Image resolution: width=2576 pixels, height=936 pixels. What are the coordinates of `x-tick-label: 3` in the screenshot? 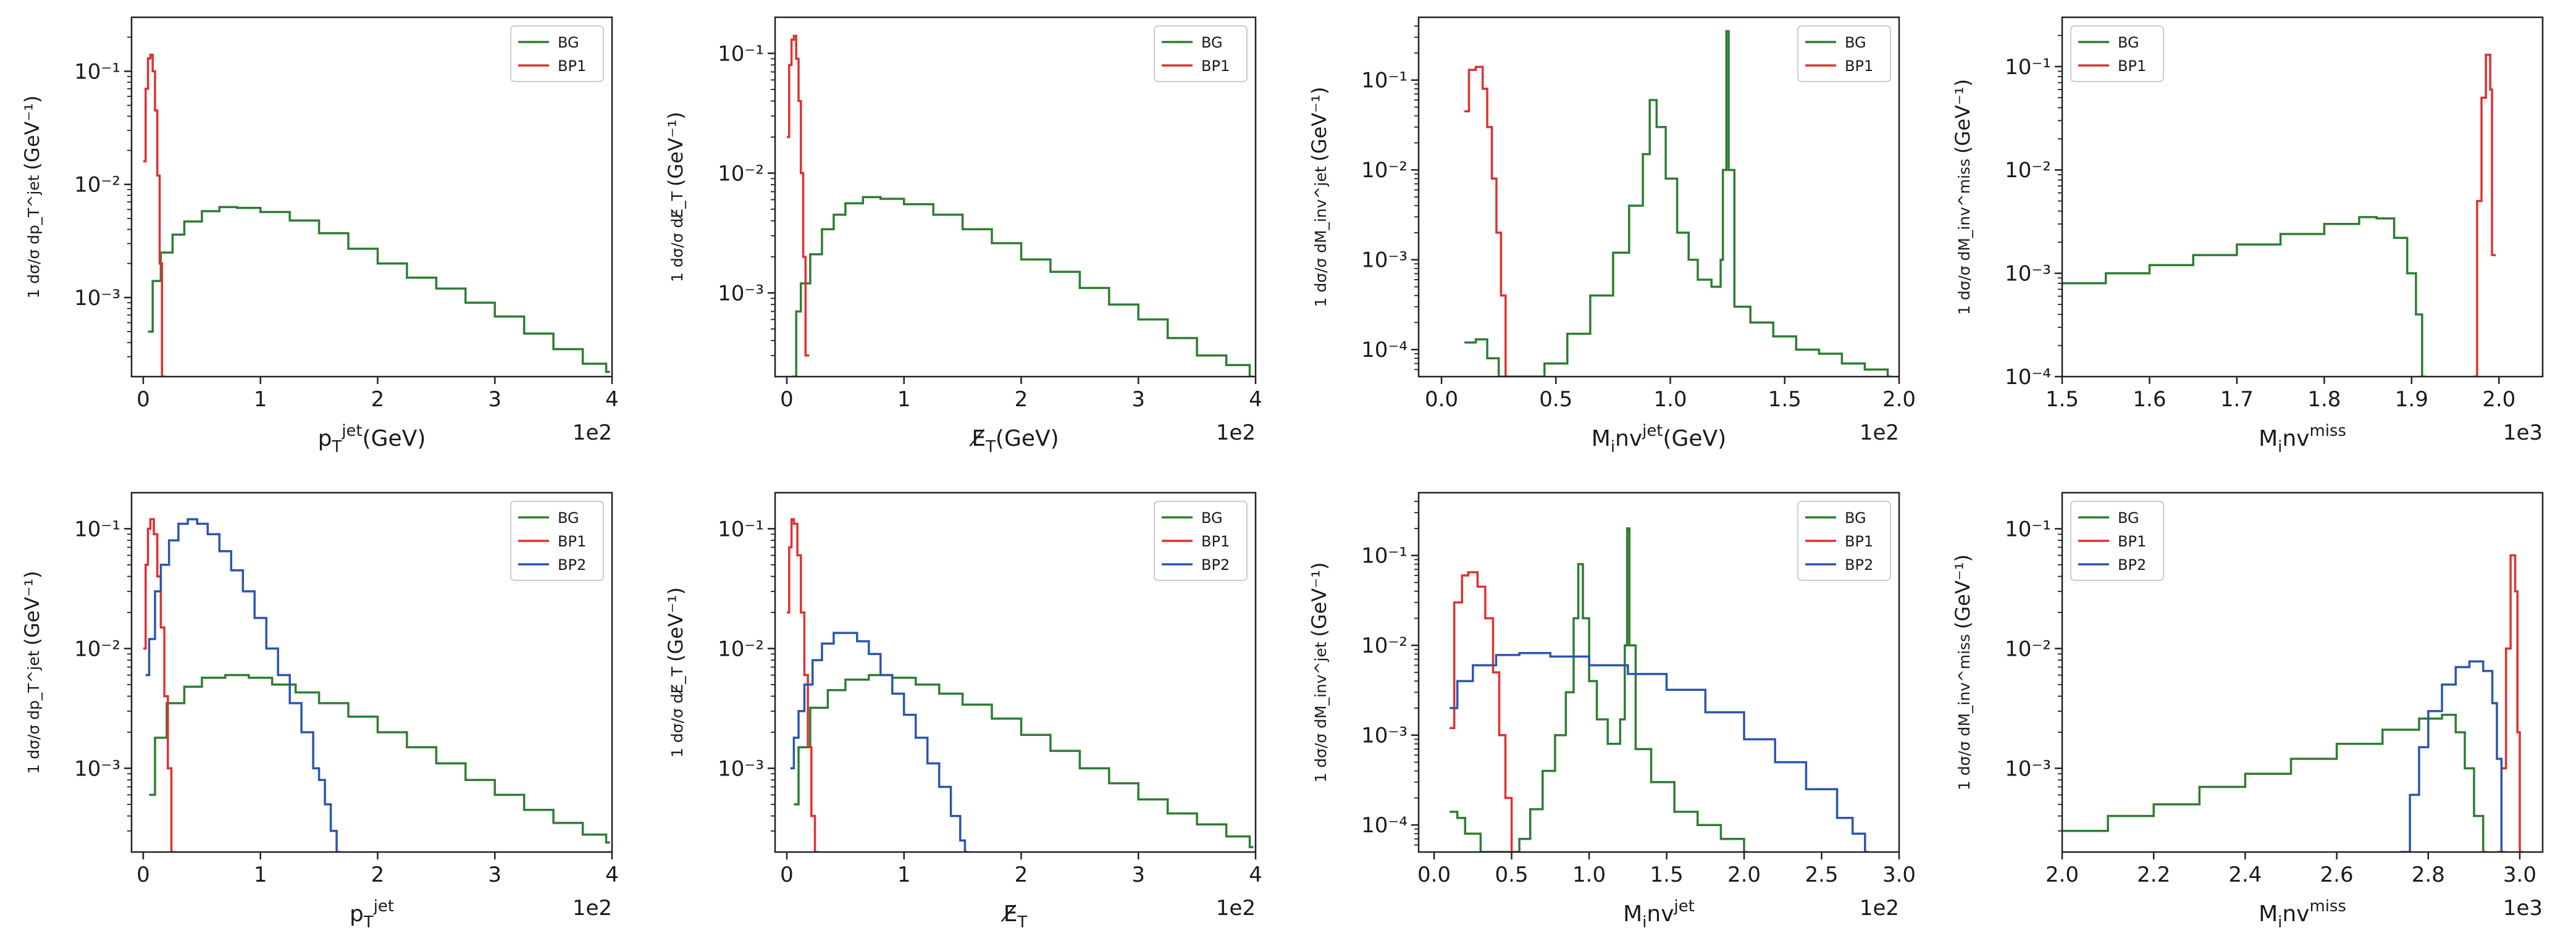 It's located at (1138, 400).